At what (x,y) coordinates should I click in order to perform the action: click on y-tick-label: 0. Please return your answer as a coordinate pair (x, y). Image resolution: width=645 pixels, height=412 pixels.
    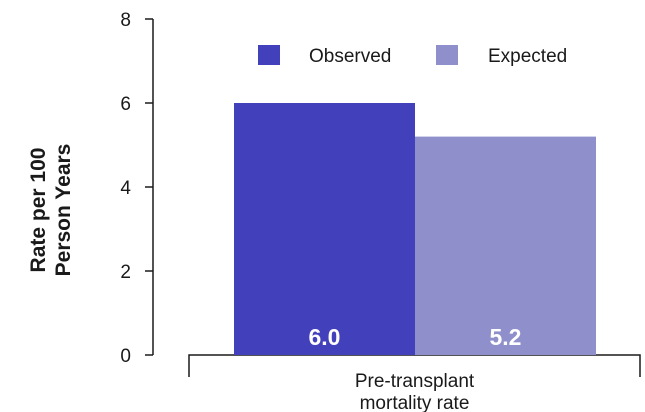
    Looking at the image, I should click on (125, 356).